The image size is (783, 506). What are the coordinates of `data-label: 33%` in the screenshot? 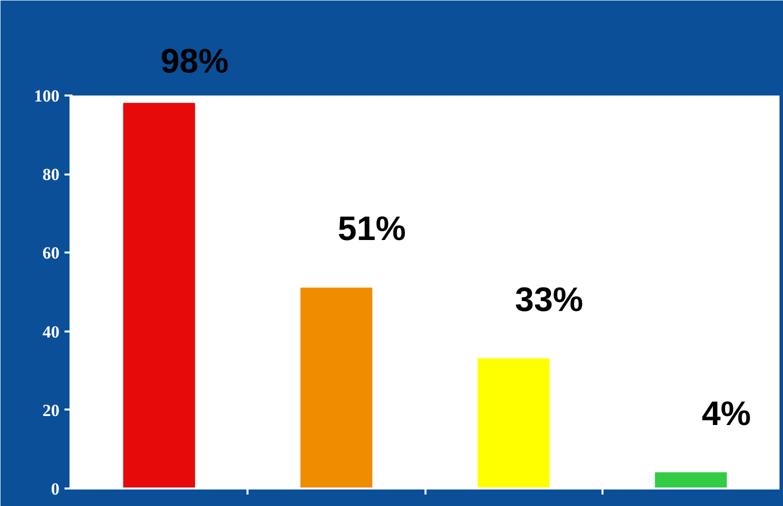 It's located at (549, 299).